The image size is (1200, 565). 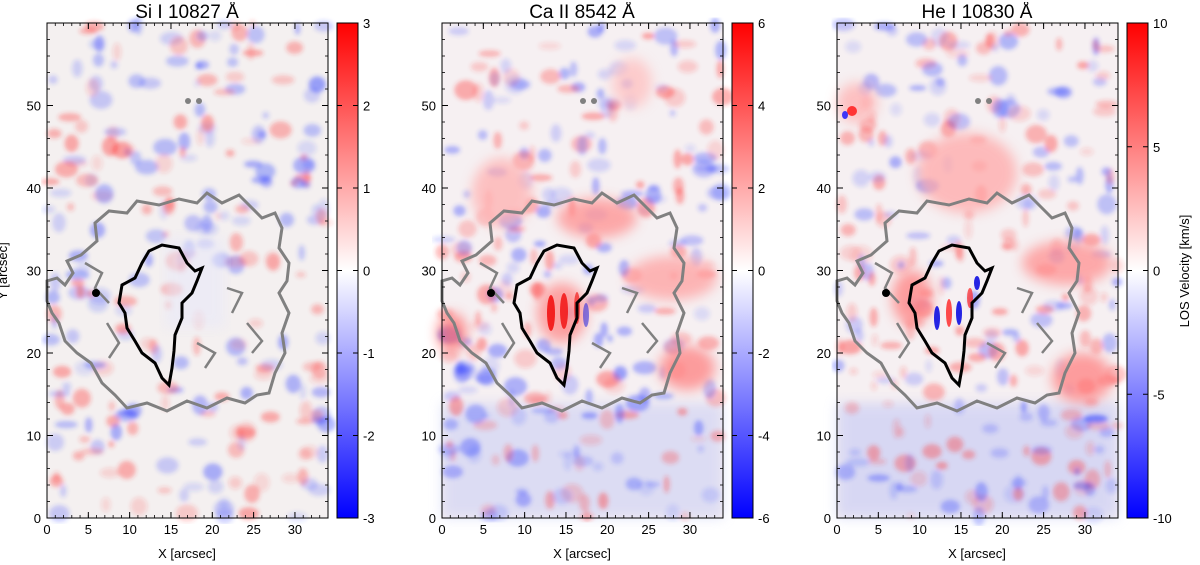 I want to click on x-tick-label: 0, so click(x=441, y=529).